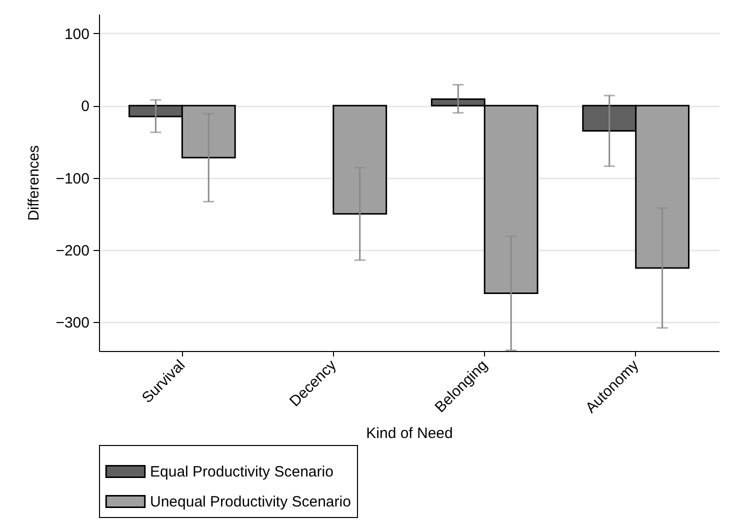  Describe the element at coordinates (73, 251) in the screenshot. I see `y-tick-label: −200` at that location.